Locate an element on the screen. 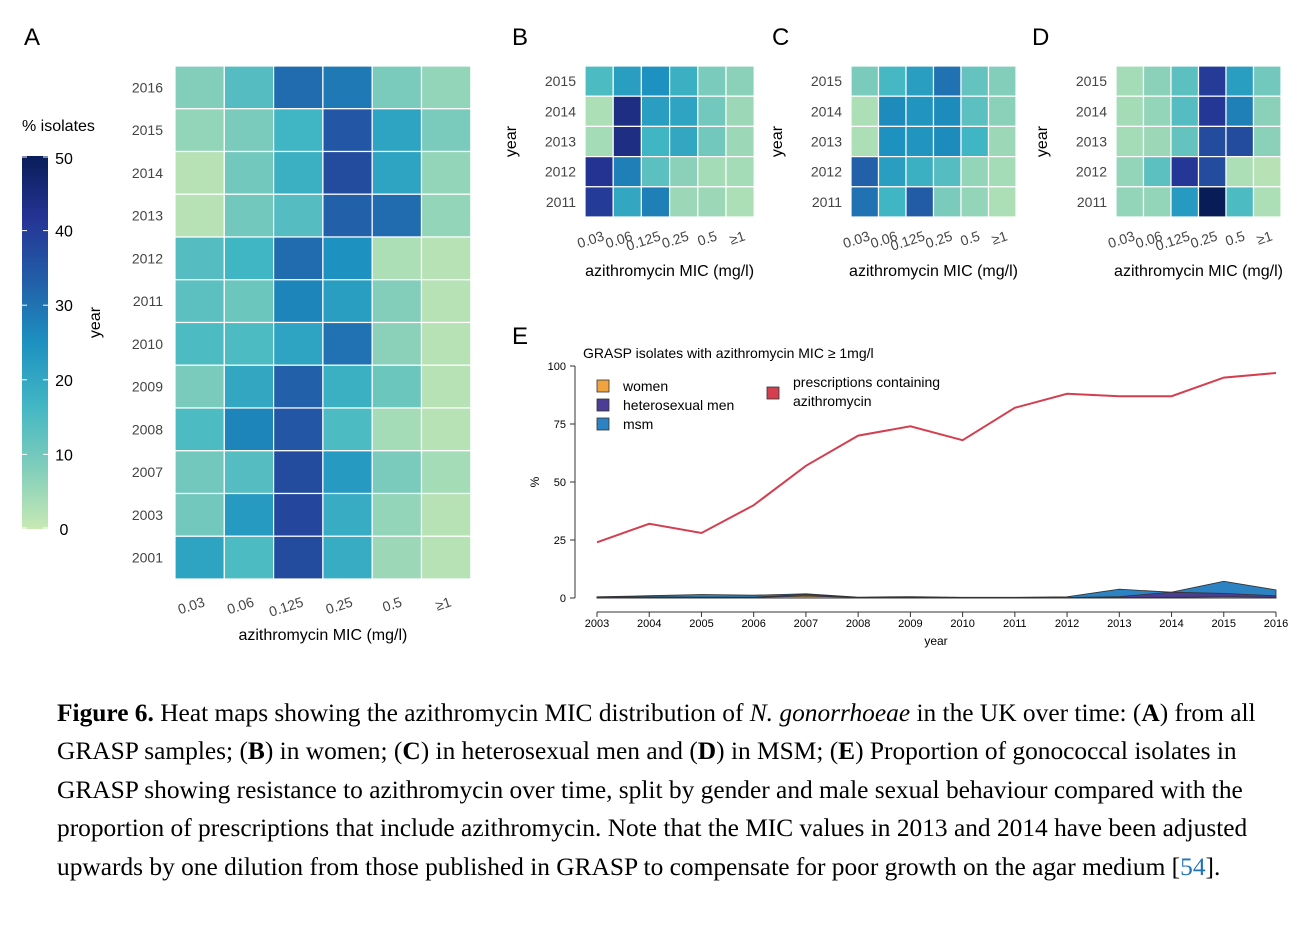  x-tick-label: 2014 is located at coordinates (1171, 624).